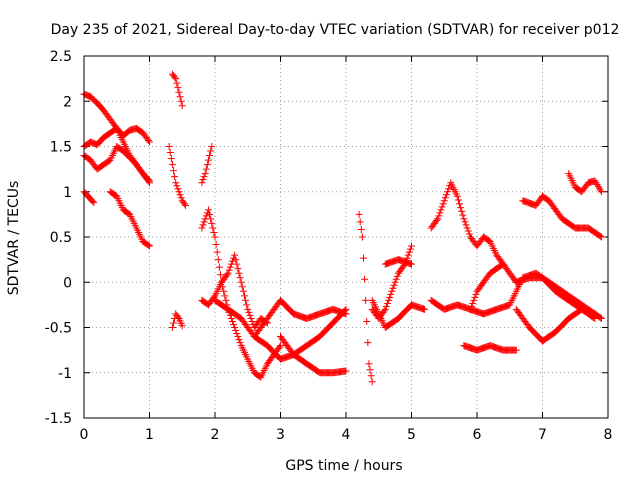 Image resolution: width=640 pixels, height=480 pixels. I want to click on y-tick-label: 0.5, so click(61, 238).